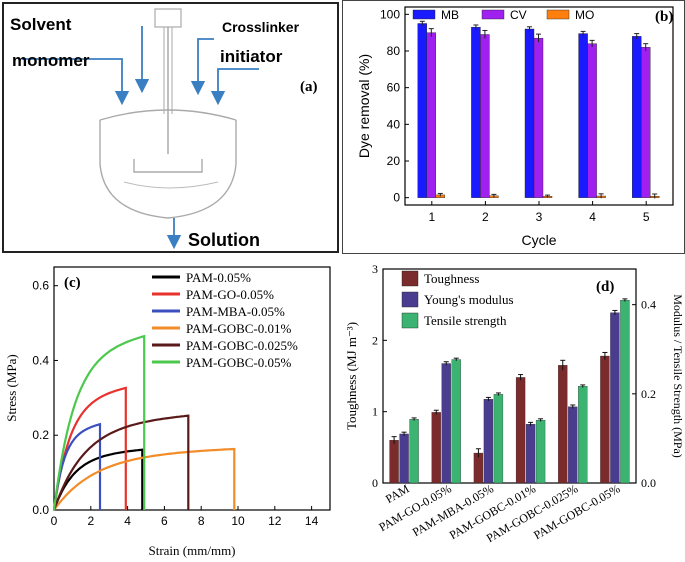  Describe the element at coordinates (465, 320) in the screenshot. I see `legend-label: Tensile strength` at that location.